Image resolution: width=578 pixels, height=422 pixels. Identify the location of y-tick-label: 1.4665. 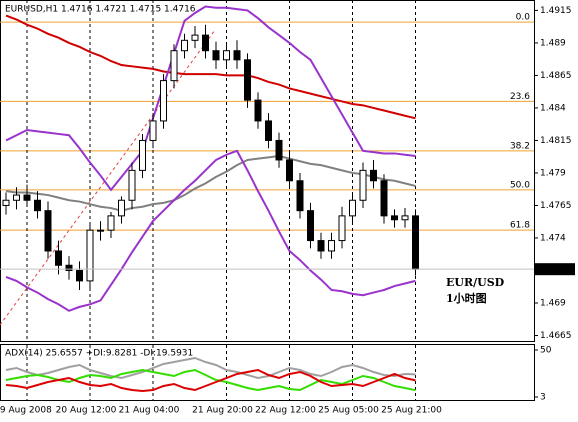
(556, 336).